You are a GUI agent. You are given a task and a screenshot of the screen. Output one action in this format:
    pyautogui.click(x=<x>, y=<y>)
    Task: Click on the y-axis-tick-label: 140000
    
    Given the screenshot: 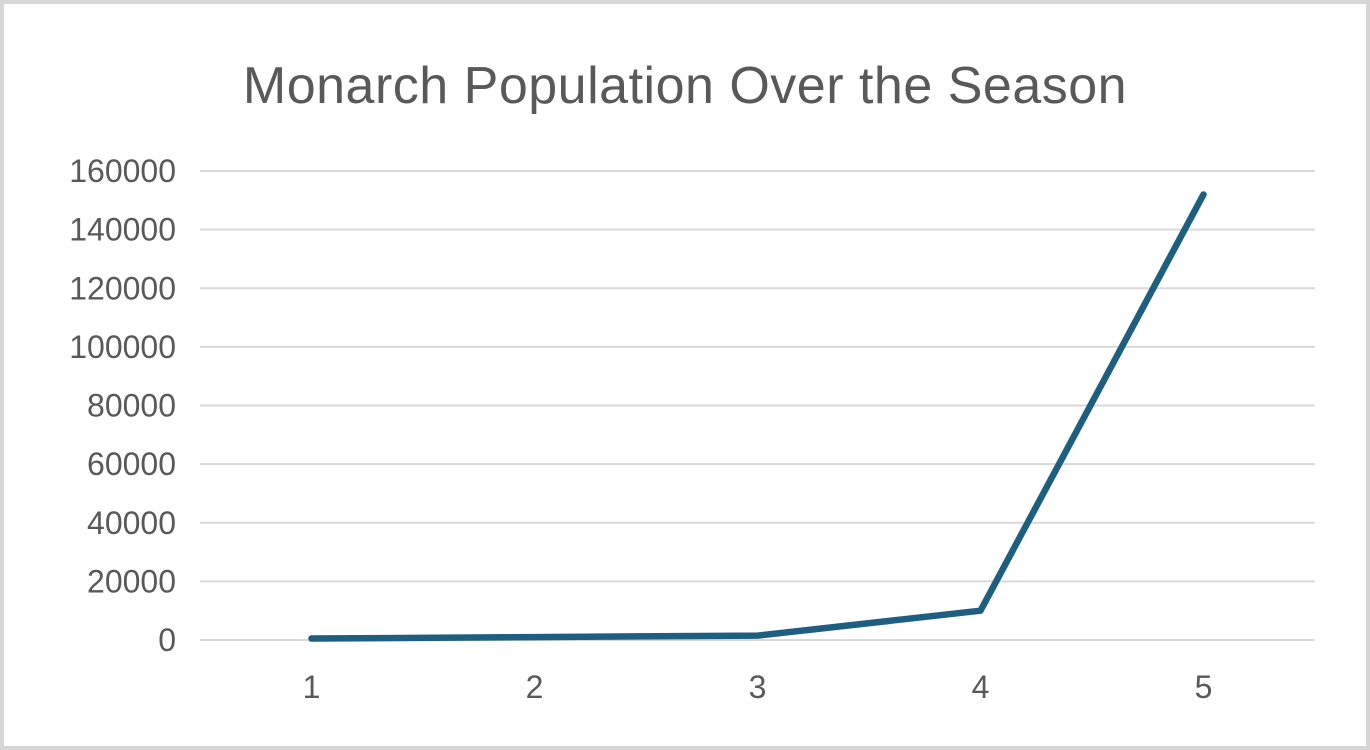 What is the action you would take?
    pyautogui.click(x=122, y=230)
    